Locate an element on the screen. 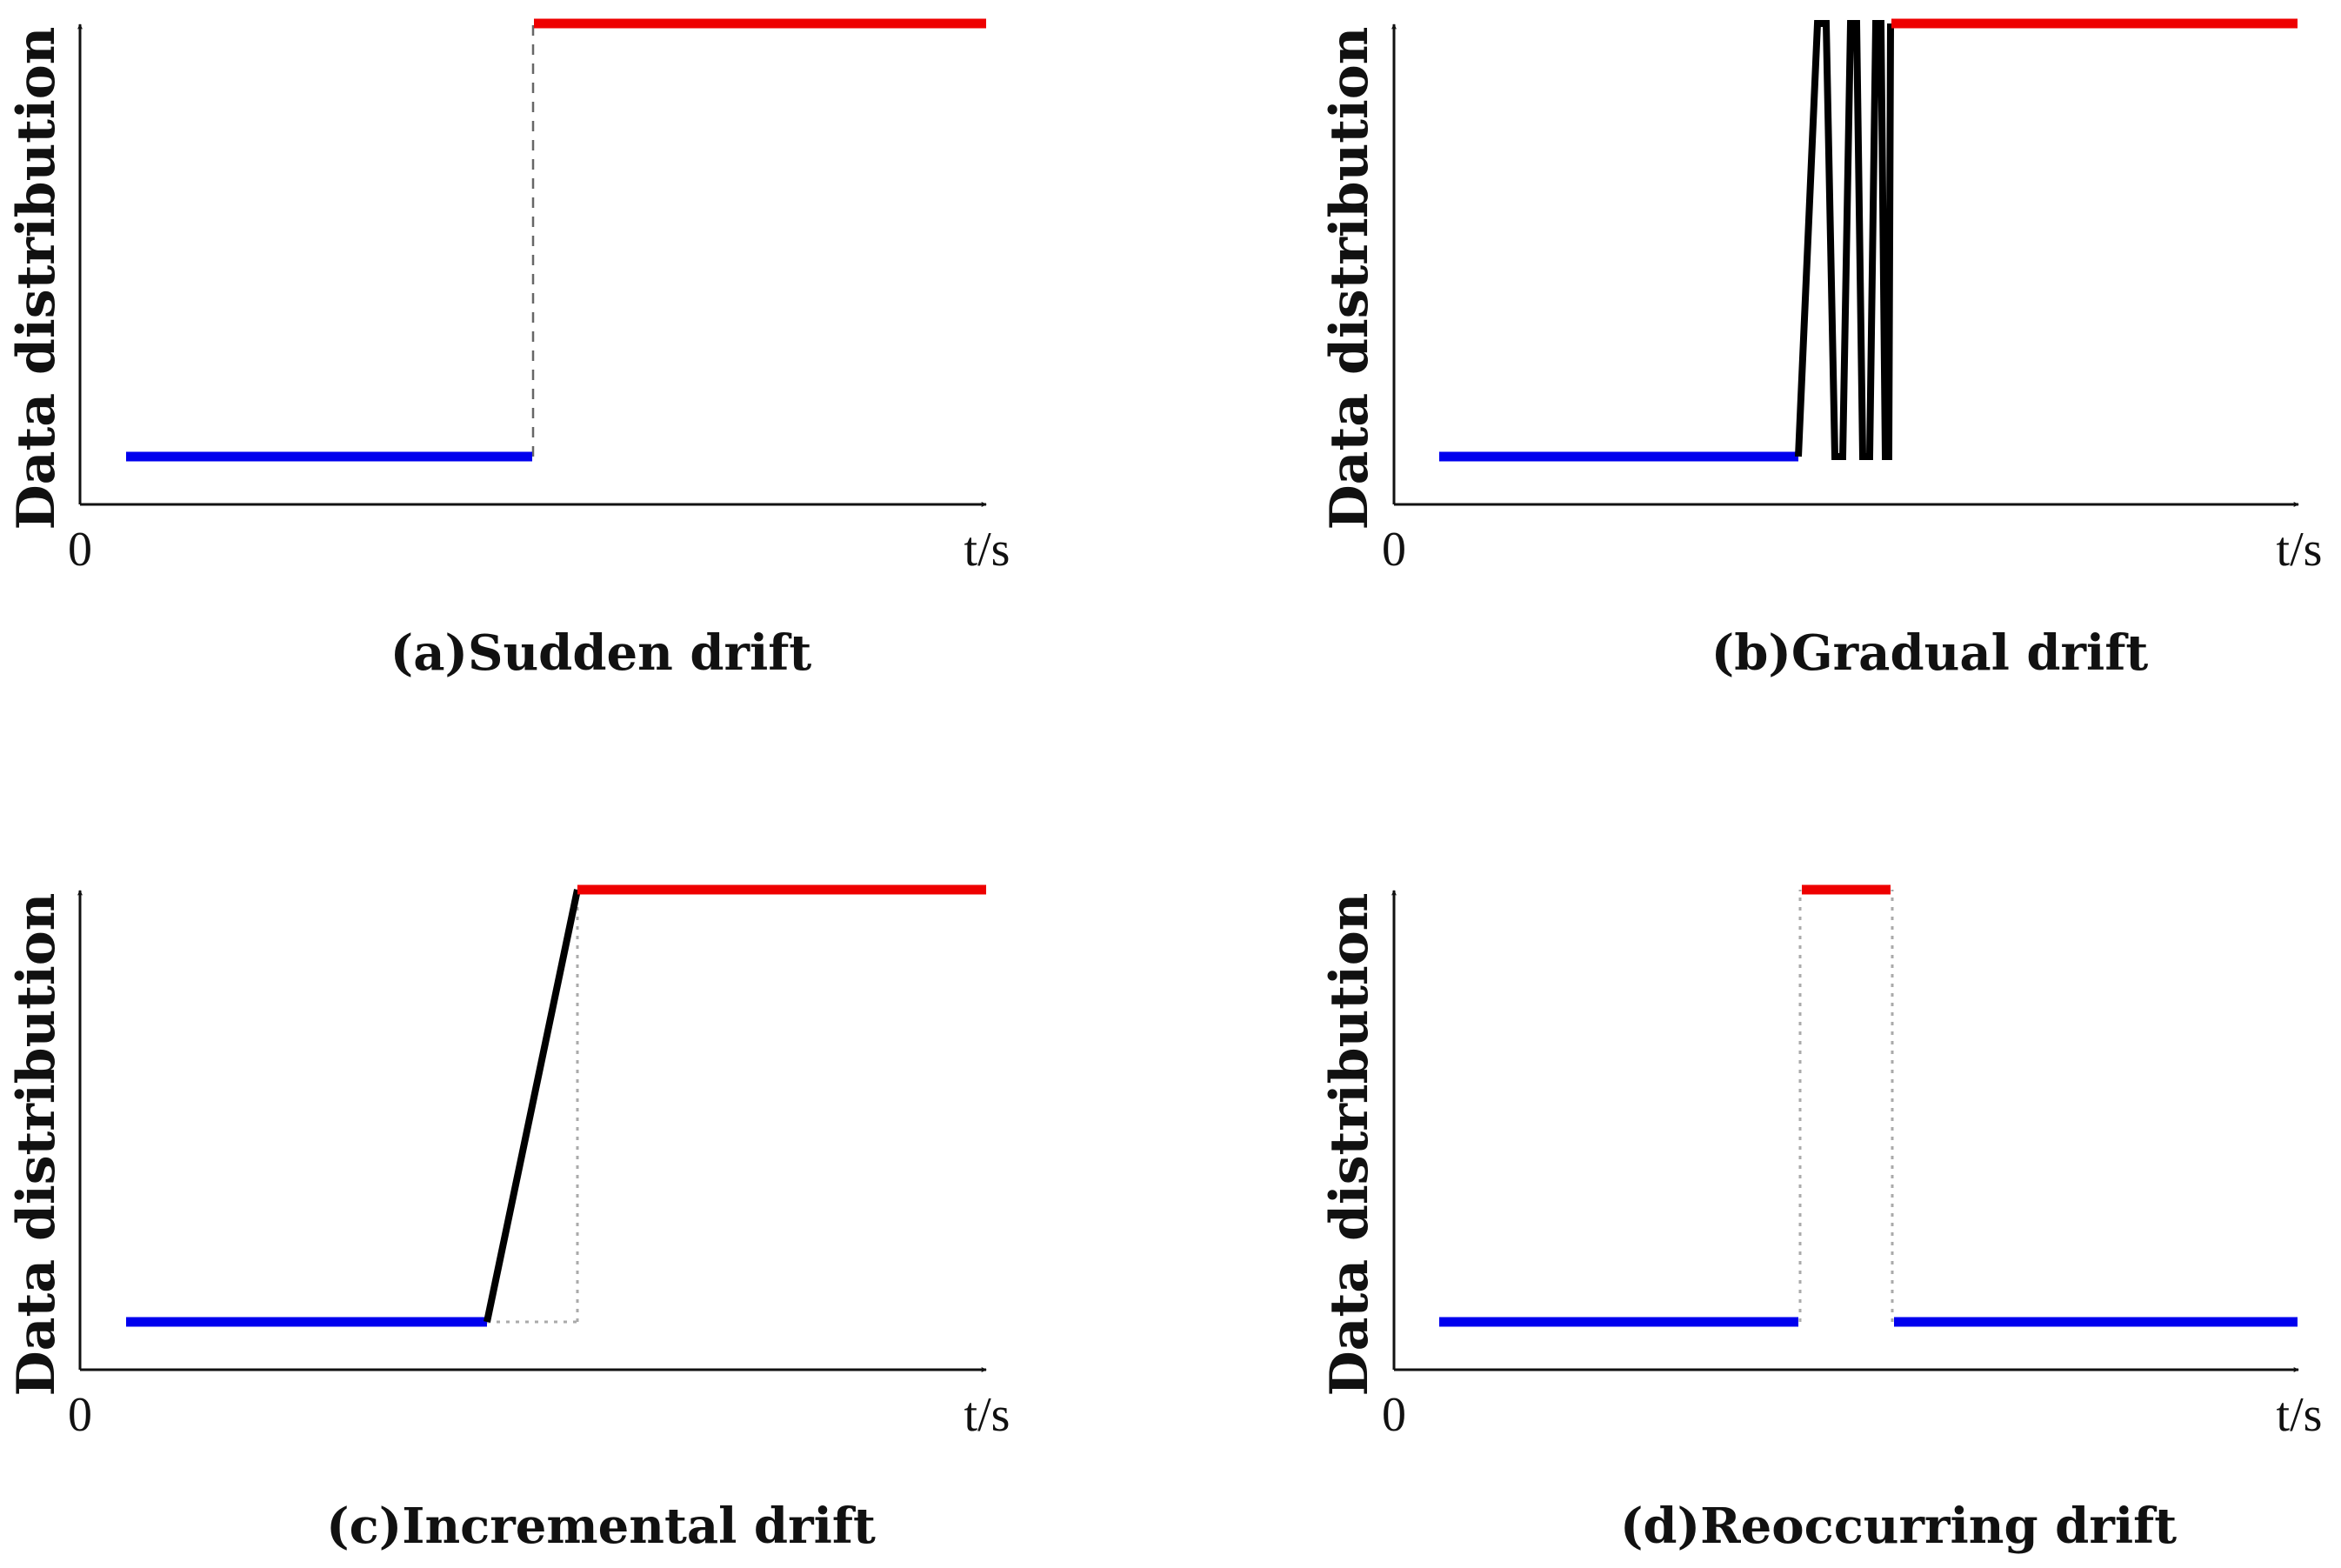  panel-caption: (b)Gradual drift is located at coordinates (1930, 653).